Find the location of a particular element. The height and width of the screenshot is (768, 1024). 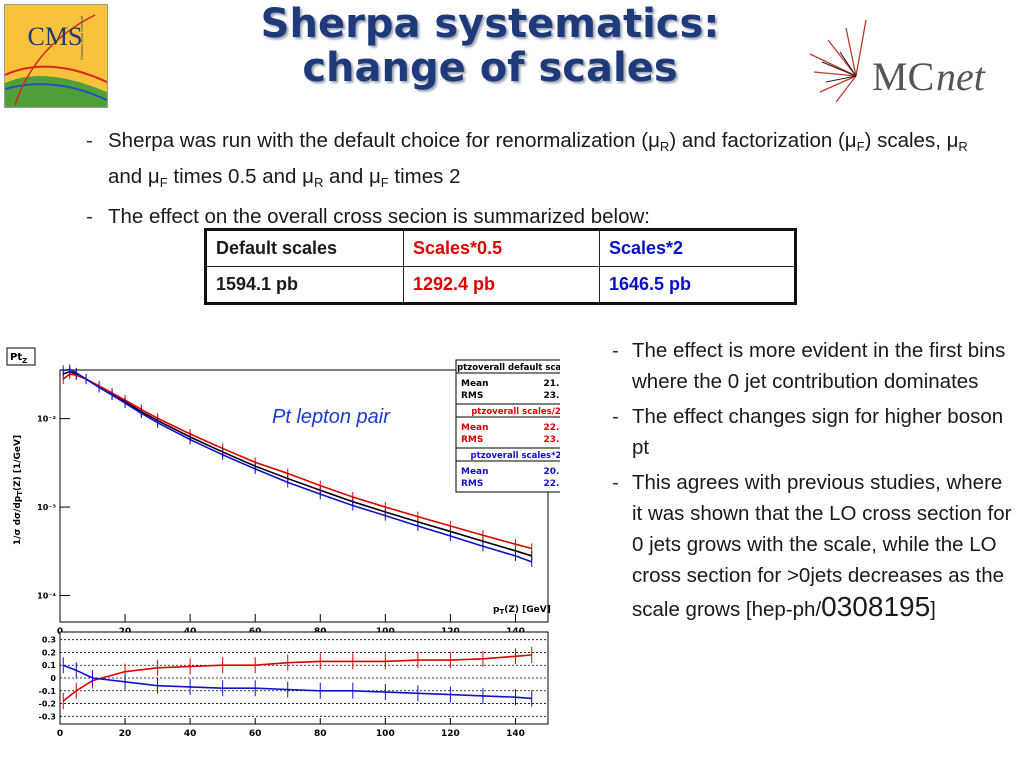

cms-logo-subtext: Compact Muon Solenoid is located at coordinates (81, 38).